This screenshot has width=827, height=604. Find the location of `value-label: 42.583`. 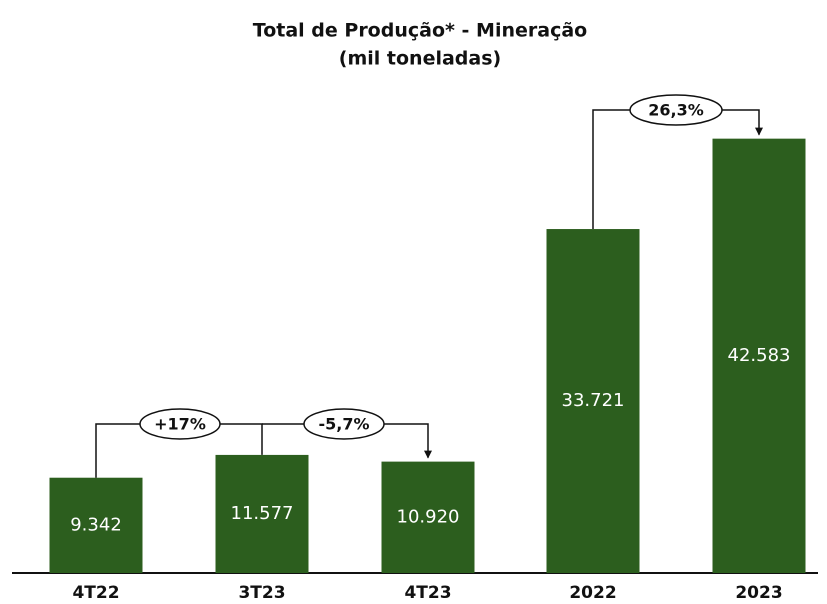

value-label: 42.583 is located at coordinates (759, 355).